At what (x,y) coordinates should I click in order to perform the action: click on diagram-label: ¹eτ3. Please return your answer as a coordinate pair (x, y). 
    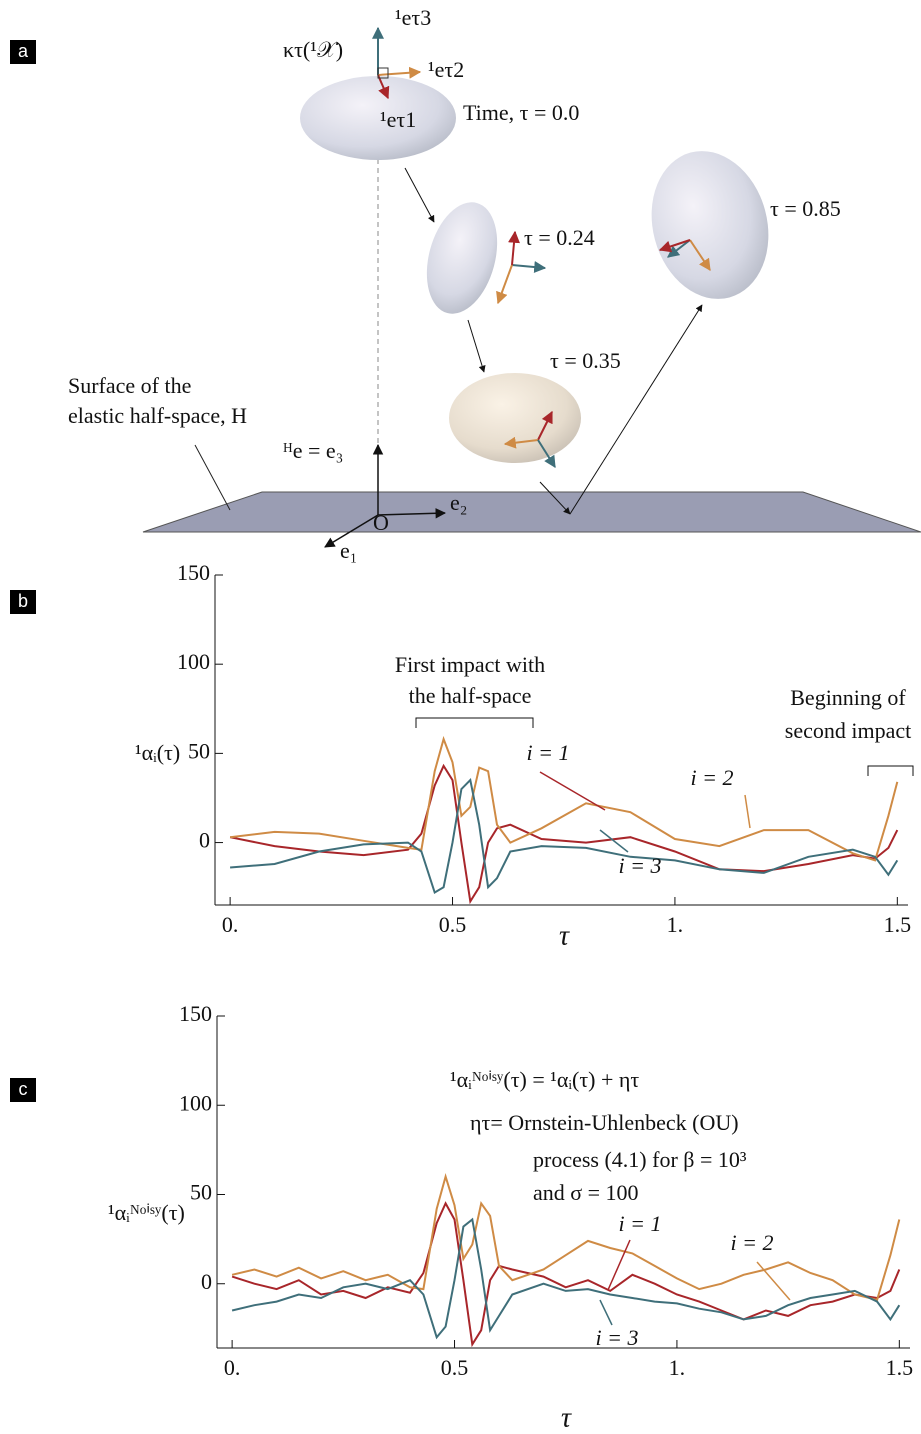
    Looking at the image, I should click on (413, 17).